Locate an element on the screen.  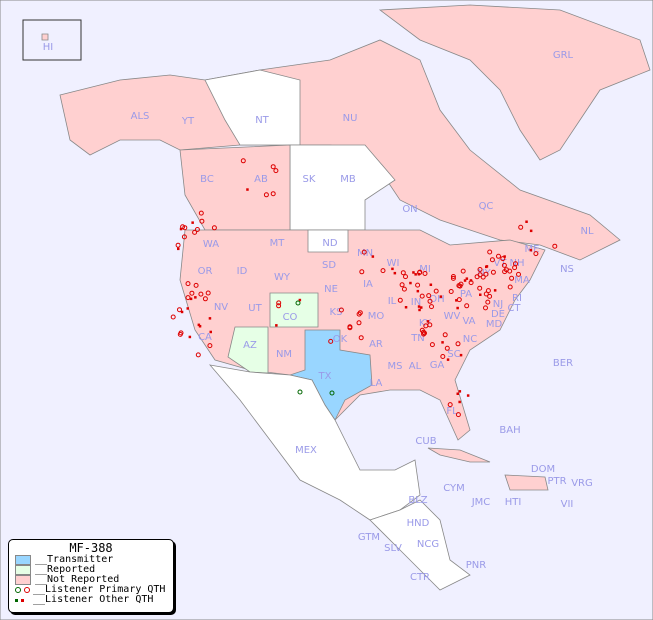
region-label-ri: RI is located at coordinates (517, 298).